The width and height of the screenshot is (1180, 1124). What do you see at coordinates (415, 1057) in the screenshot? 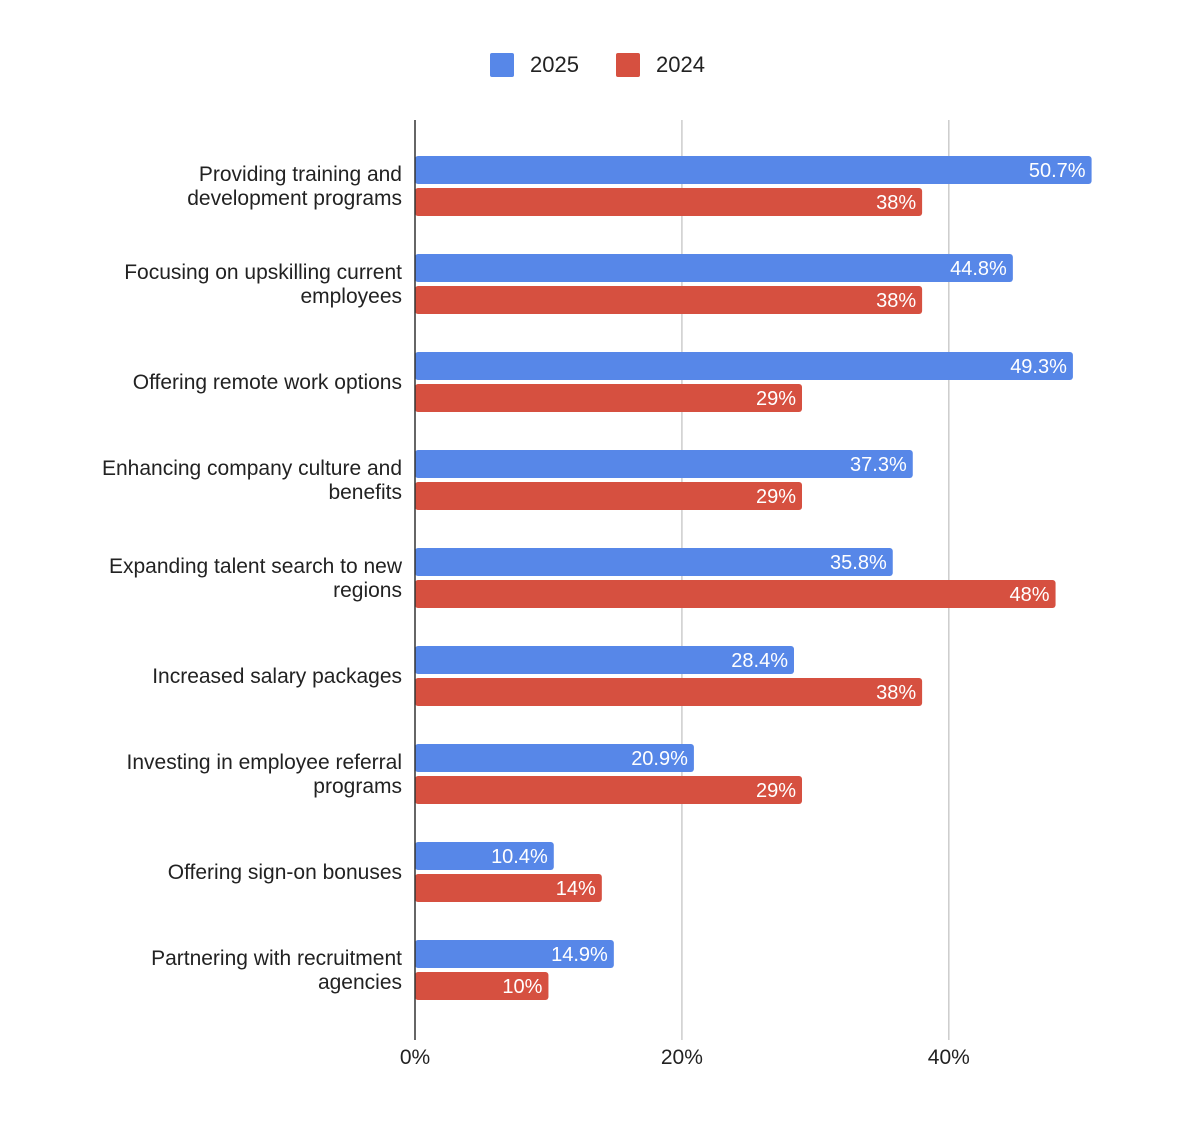
I see `x-tick-label: 0%` at bounding box center [415, 1057].